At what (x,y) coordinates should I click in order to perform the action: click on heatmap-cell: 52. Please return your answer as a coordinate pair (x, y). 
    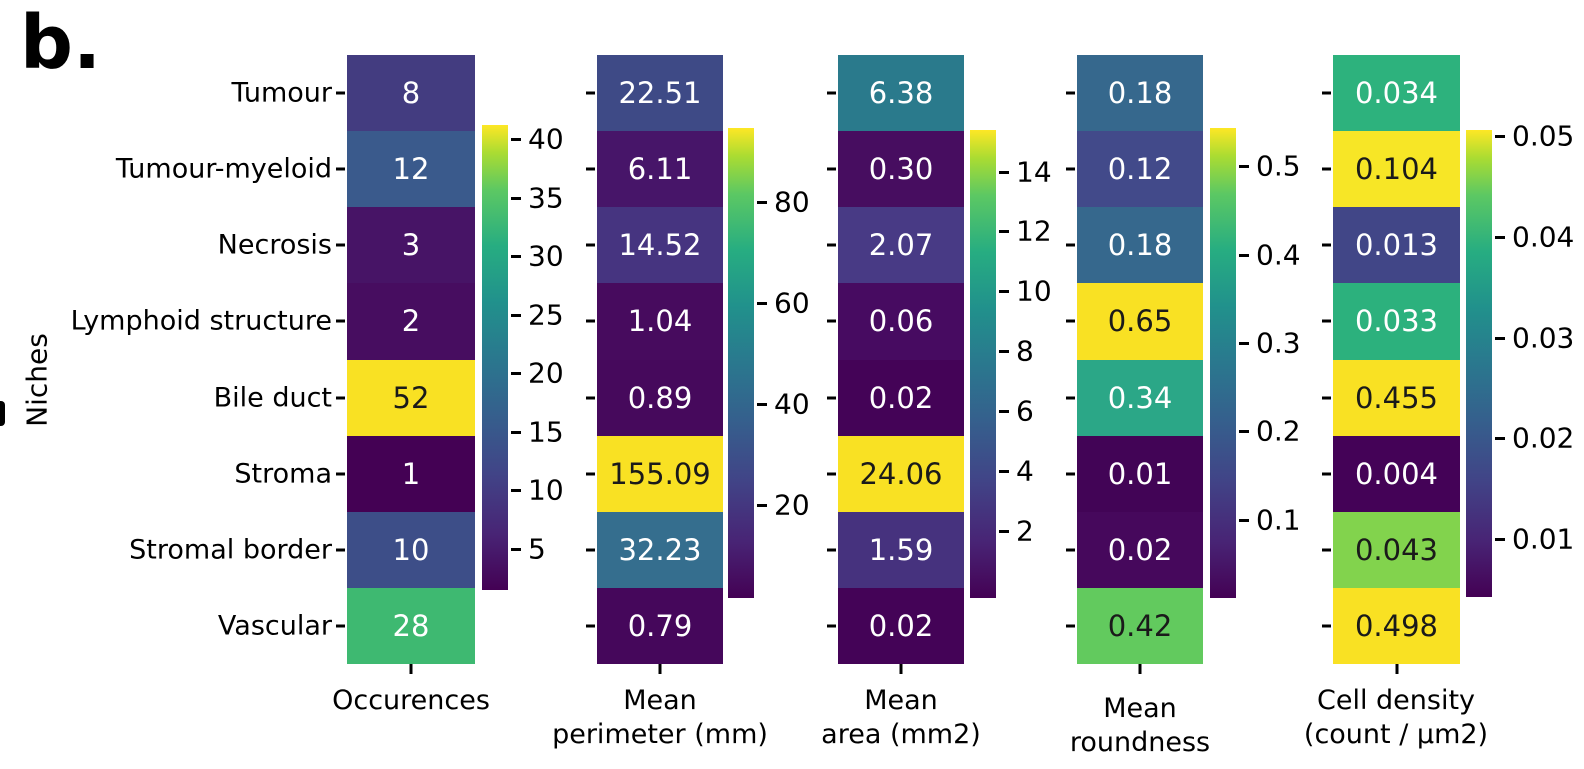
    Looking at the image, I should click on (411, 397).